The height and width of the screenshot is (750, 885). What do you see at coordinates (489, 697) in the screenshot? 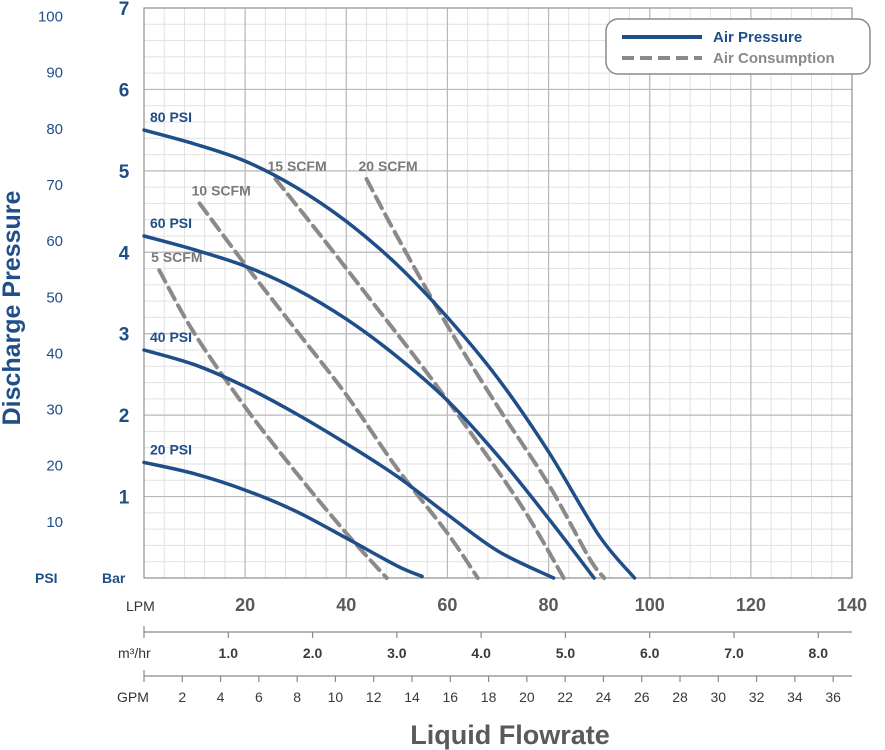
I see `x-tick-gpm: 18` at bounding box center [489, 697].